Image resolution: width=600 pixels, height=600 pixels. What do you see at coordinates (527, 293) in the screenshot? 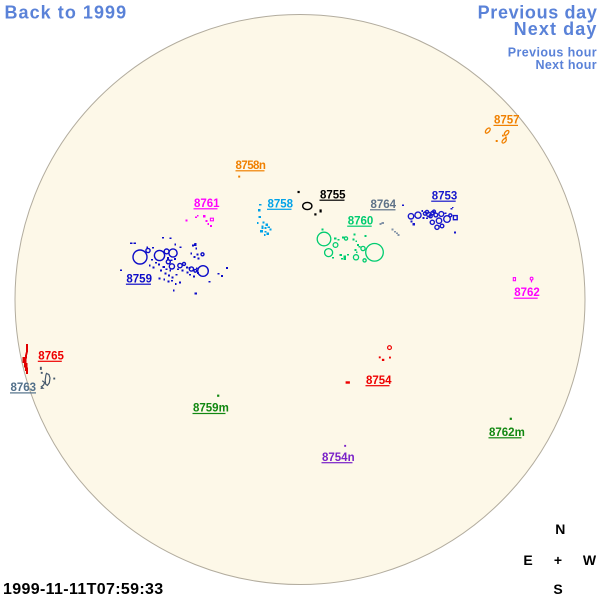
I see `svg-text: 8762` at bounding box center [527, 293].